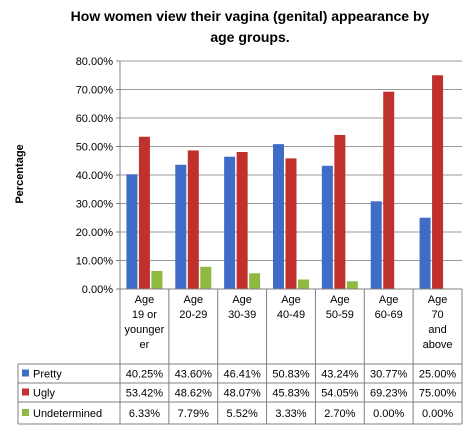 The image size is (469, 433). What do you see at coordinates (291, 394) in the screenshot?
I see `data-label: 45.83%` at bounding box center [291, 394].